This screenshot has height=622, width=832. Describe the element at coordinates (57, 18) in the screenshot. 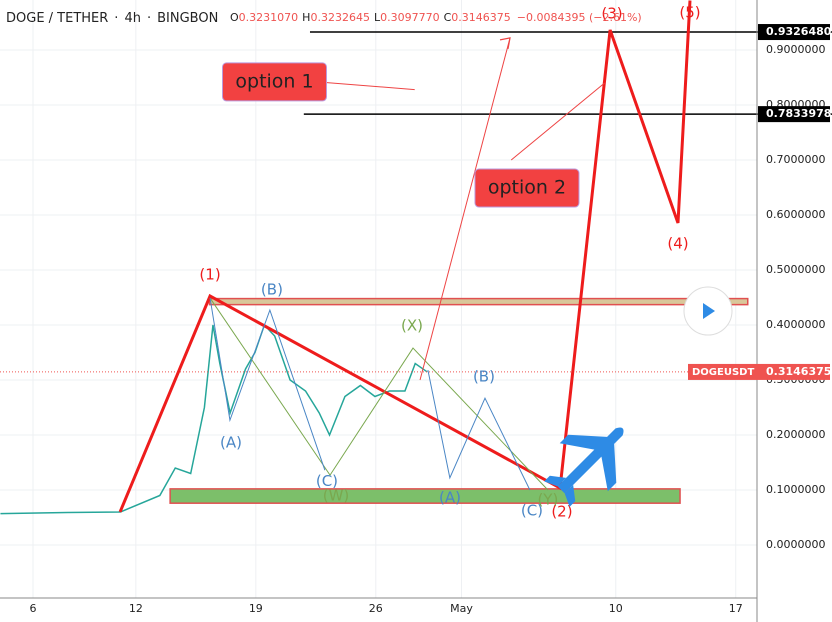

I see `symbol: DOGE / TETHER` at that location.